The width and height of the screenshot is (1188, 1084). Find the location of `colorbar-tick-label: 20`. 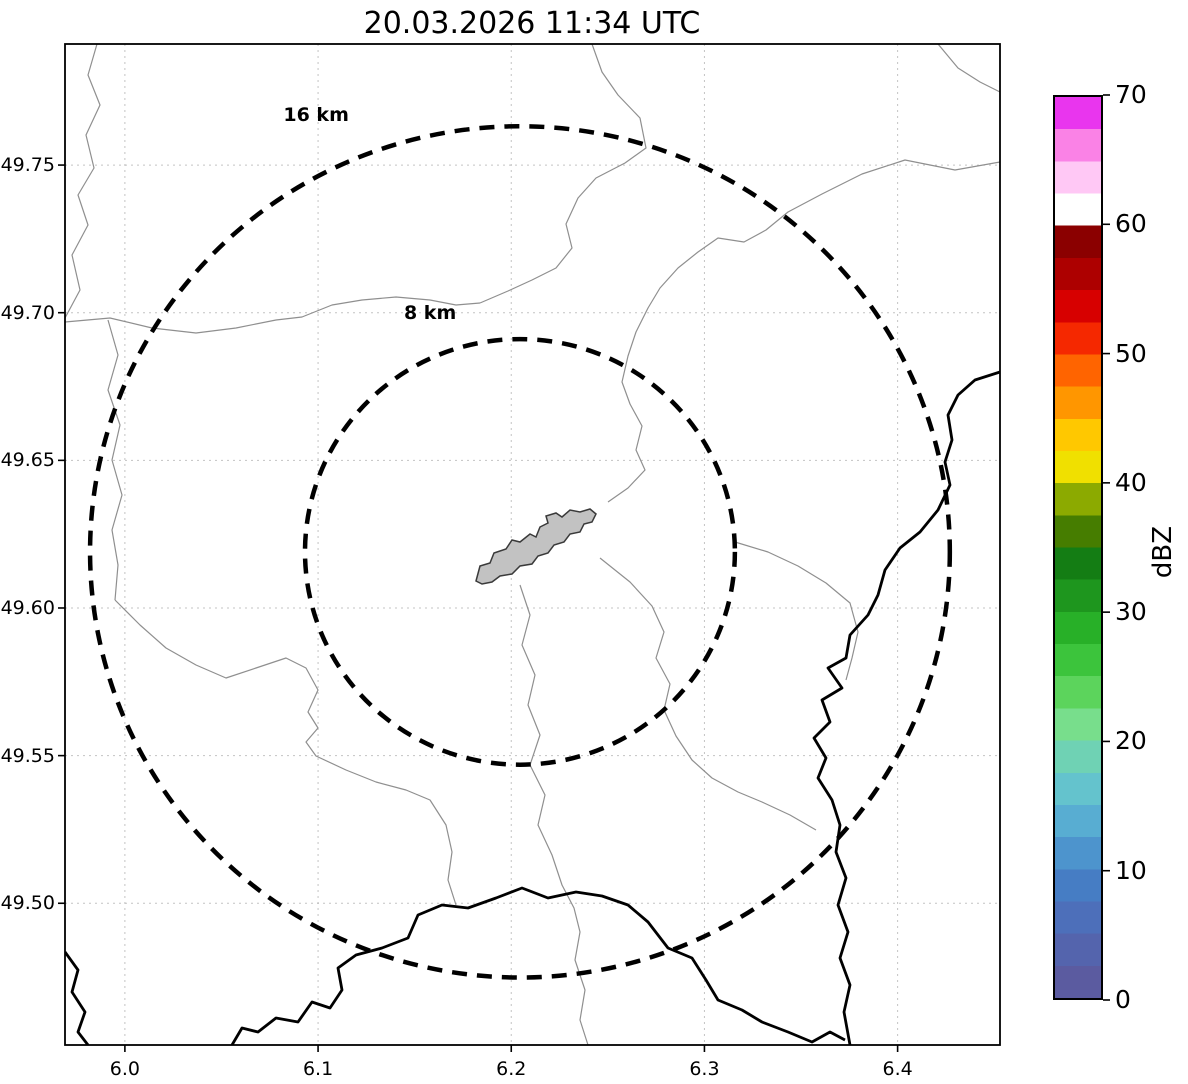

colorbar-tick-label: 20 is located at coordinates (1131, 741).